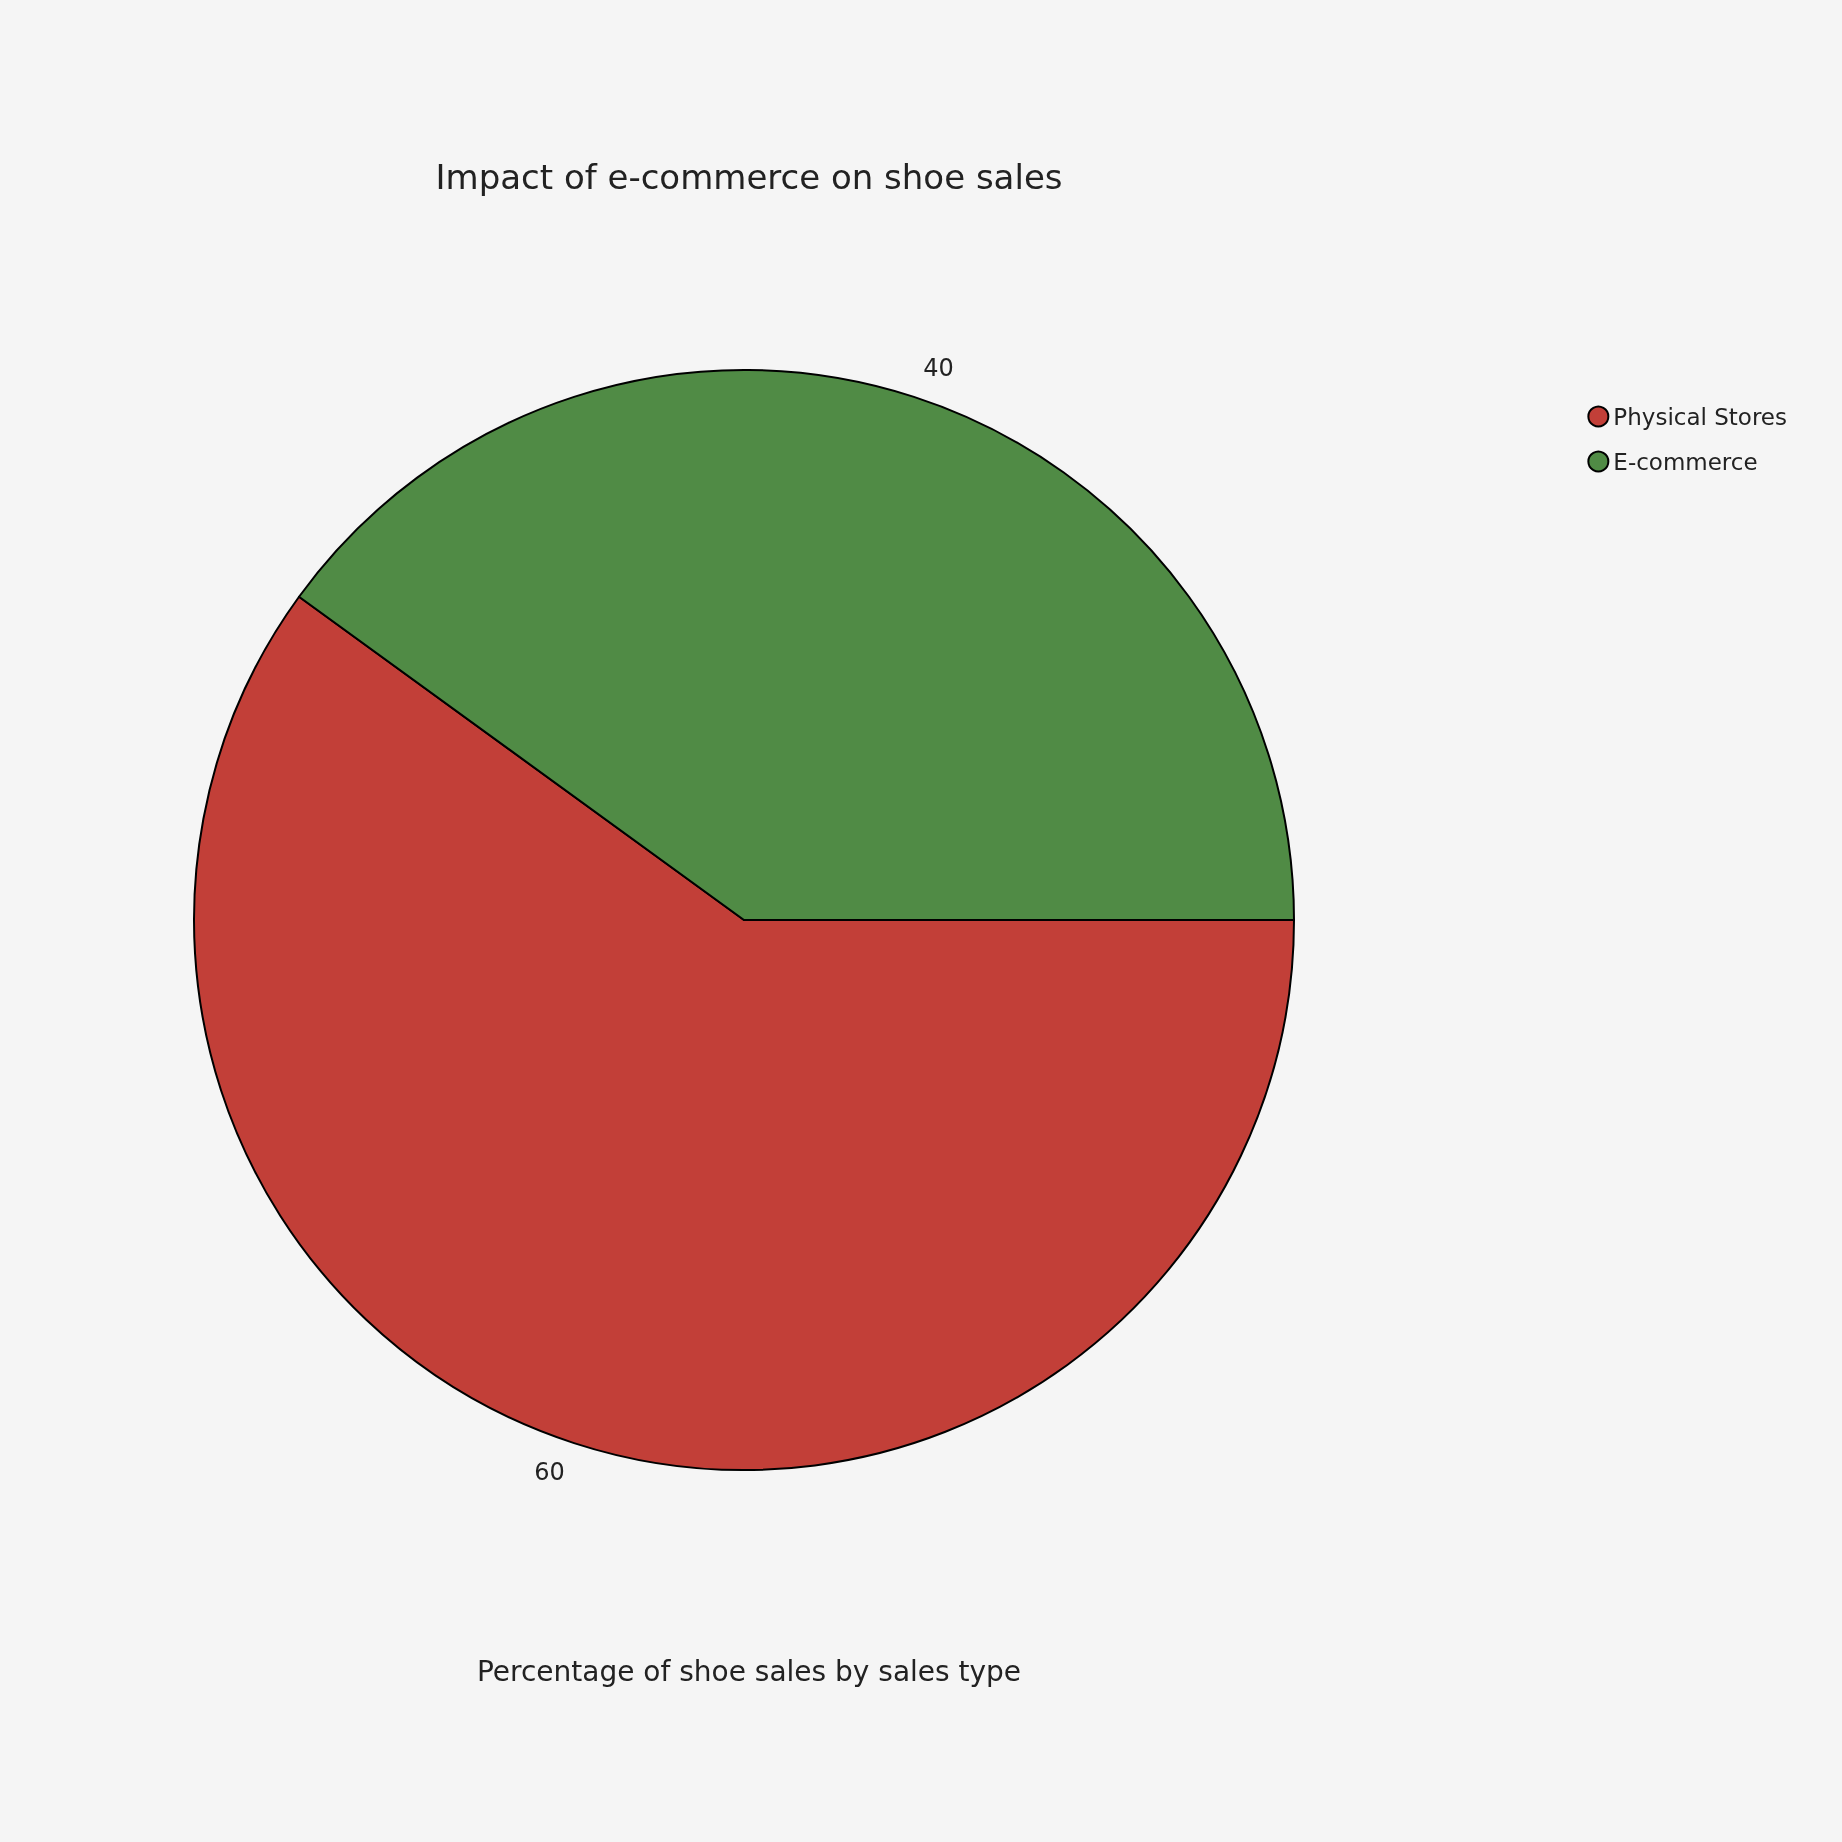 Image resolution: width=1842 pixels, height=1842 pixels. Describe the element at coordinates (1685, 461) in the screenshot. I see `legend-label: E-commerce` at that location.